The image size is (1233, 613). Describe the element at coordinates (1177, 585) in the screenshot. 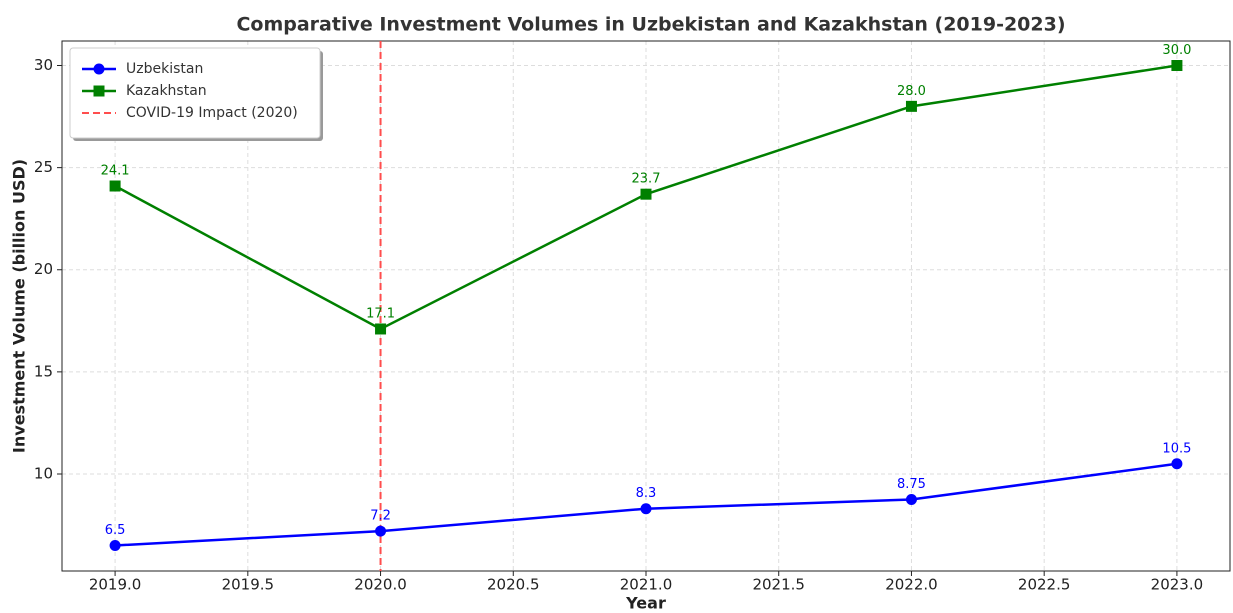

I see `x-tick-label: 2023.0` at that location.